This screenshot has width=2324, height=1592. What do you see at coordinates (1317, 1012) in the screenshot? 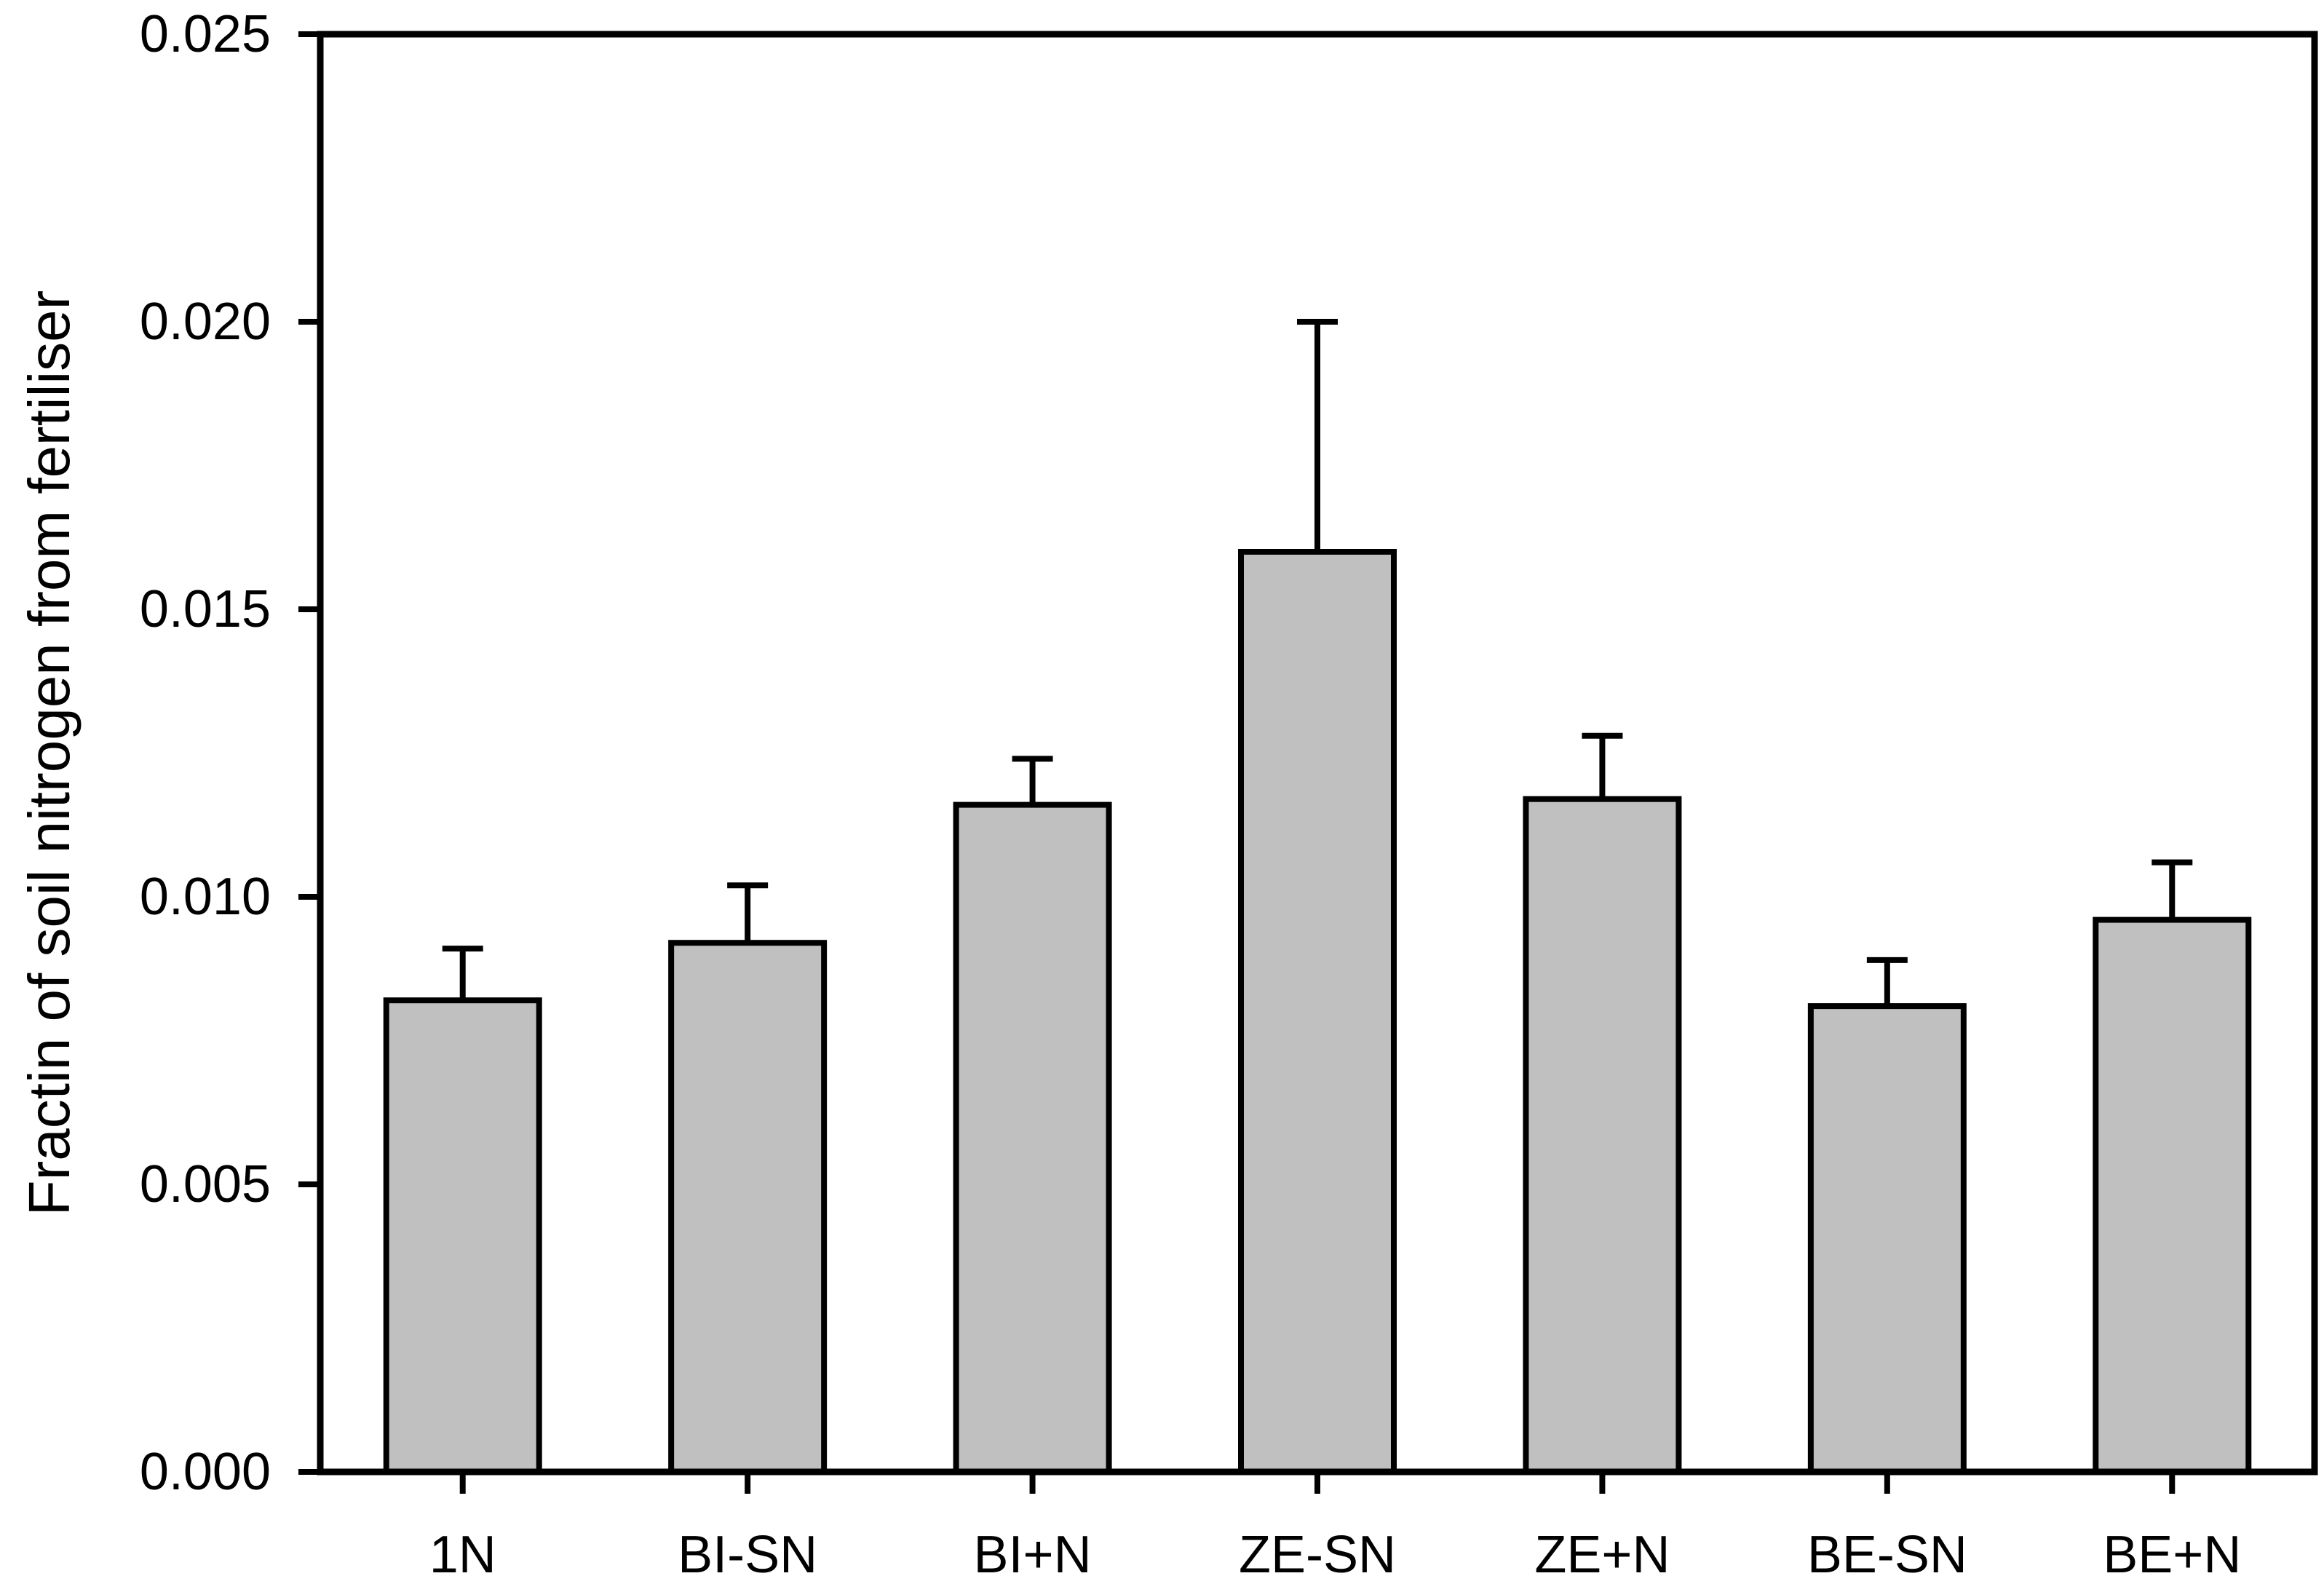
I see `bar-ZE-SN` at bounding box center [1317, 1012].